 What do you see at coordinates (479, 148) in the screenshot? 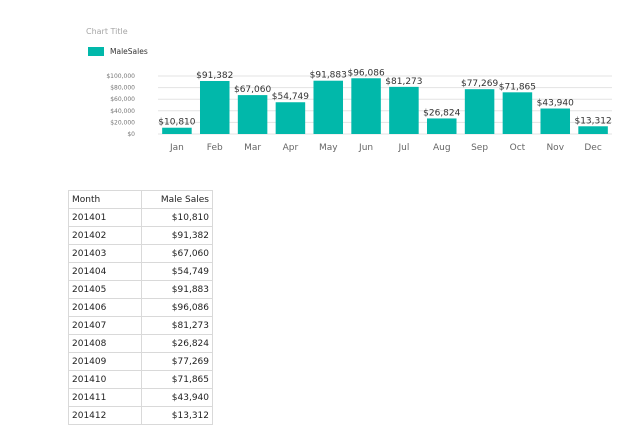
I see `x-tick-label: Sep` at bounding box center [479, 148].